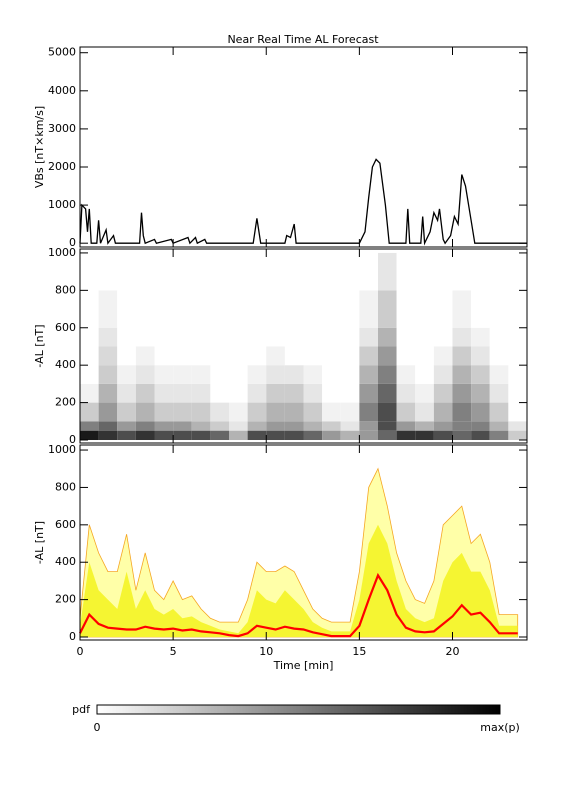  Describe the element at coordinates (500, 727) in the screenshot. I see `colorbar-max: max(p)` at that location.